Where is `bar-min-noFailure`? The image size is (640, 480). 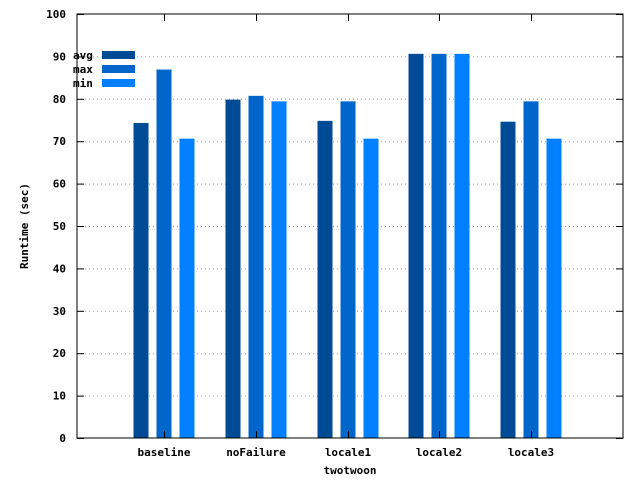
bar-min-noFailure is located at coordinates (279, 270).